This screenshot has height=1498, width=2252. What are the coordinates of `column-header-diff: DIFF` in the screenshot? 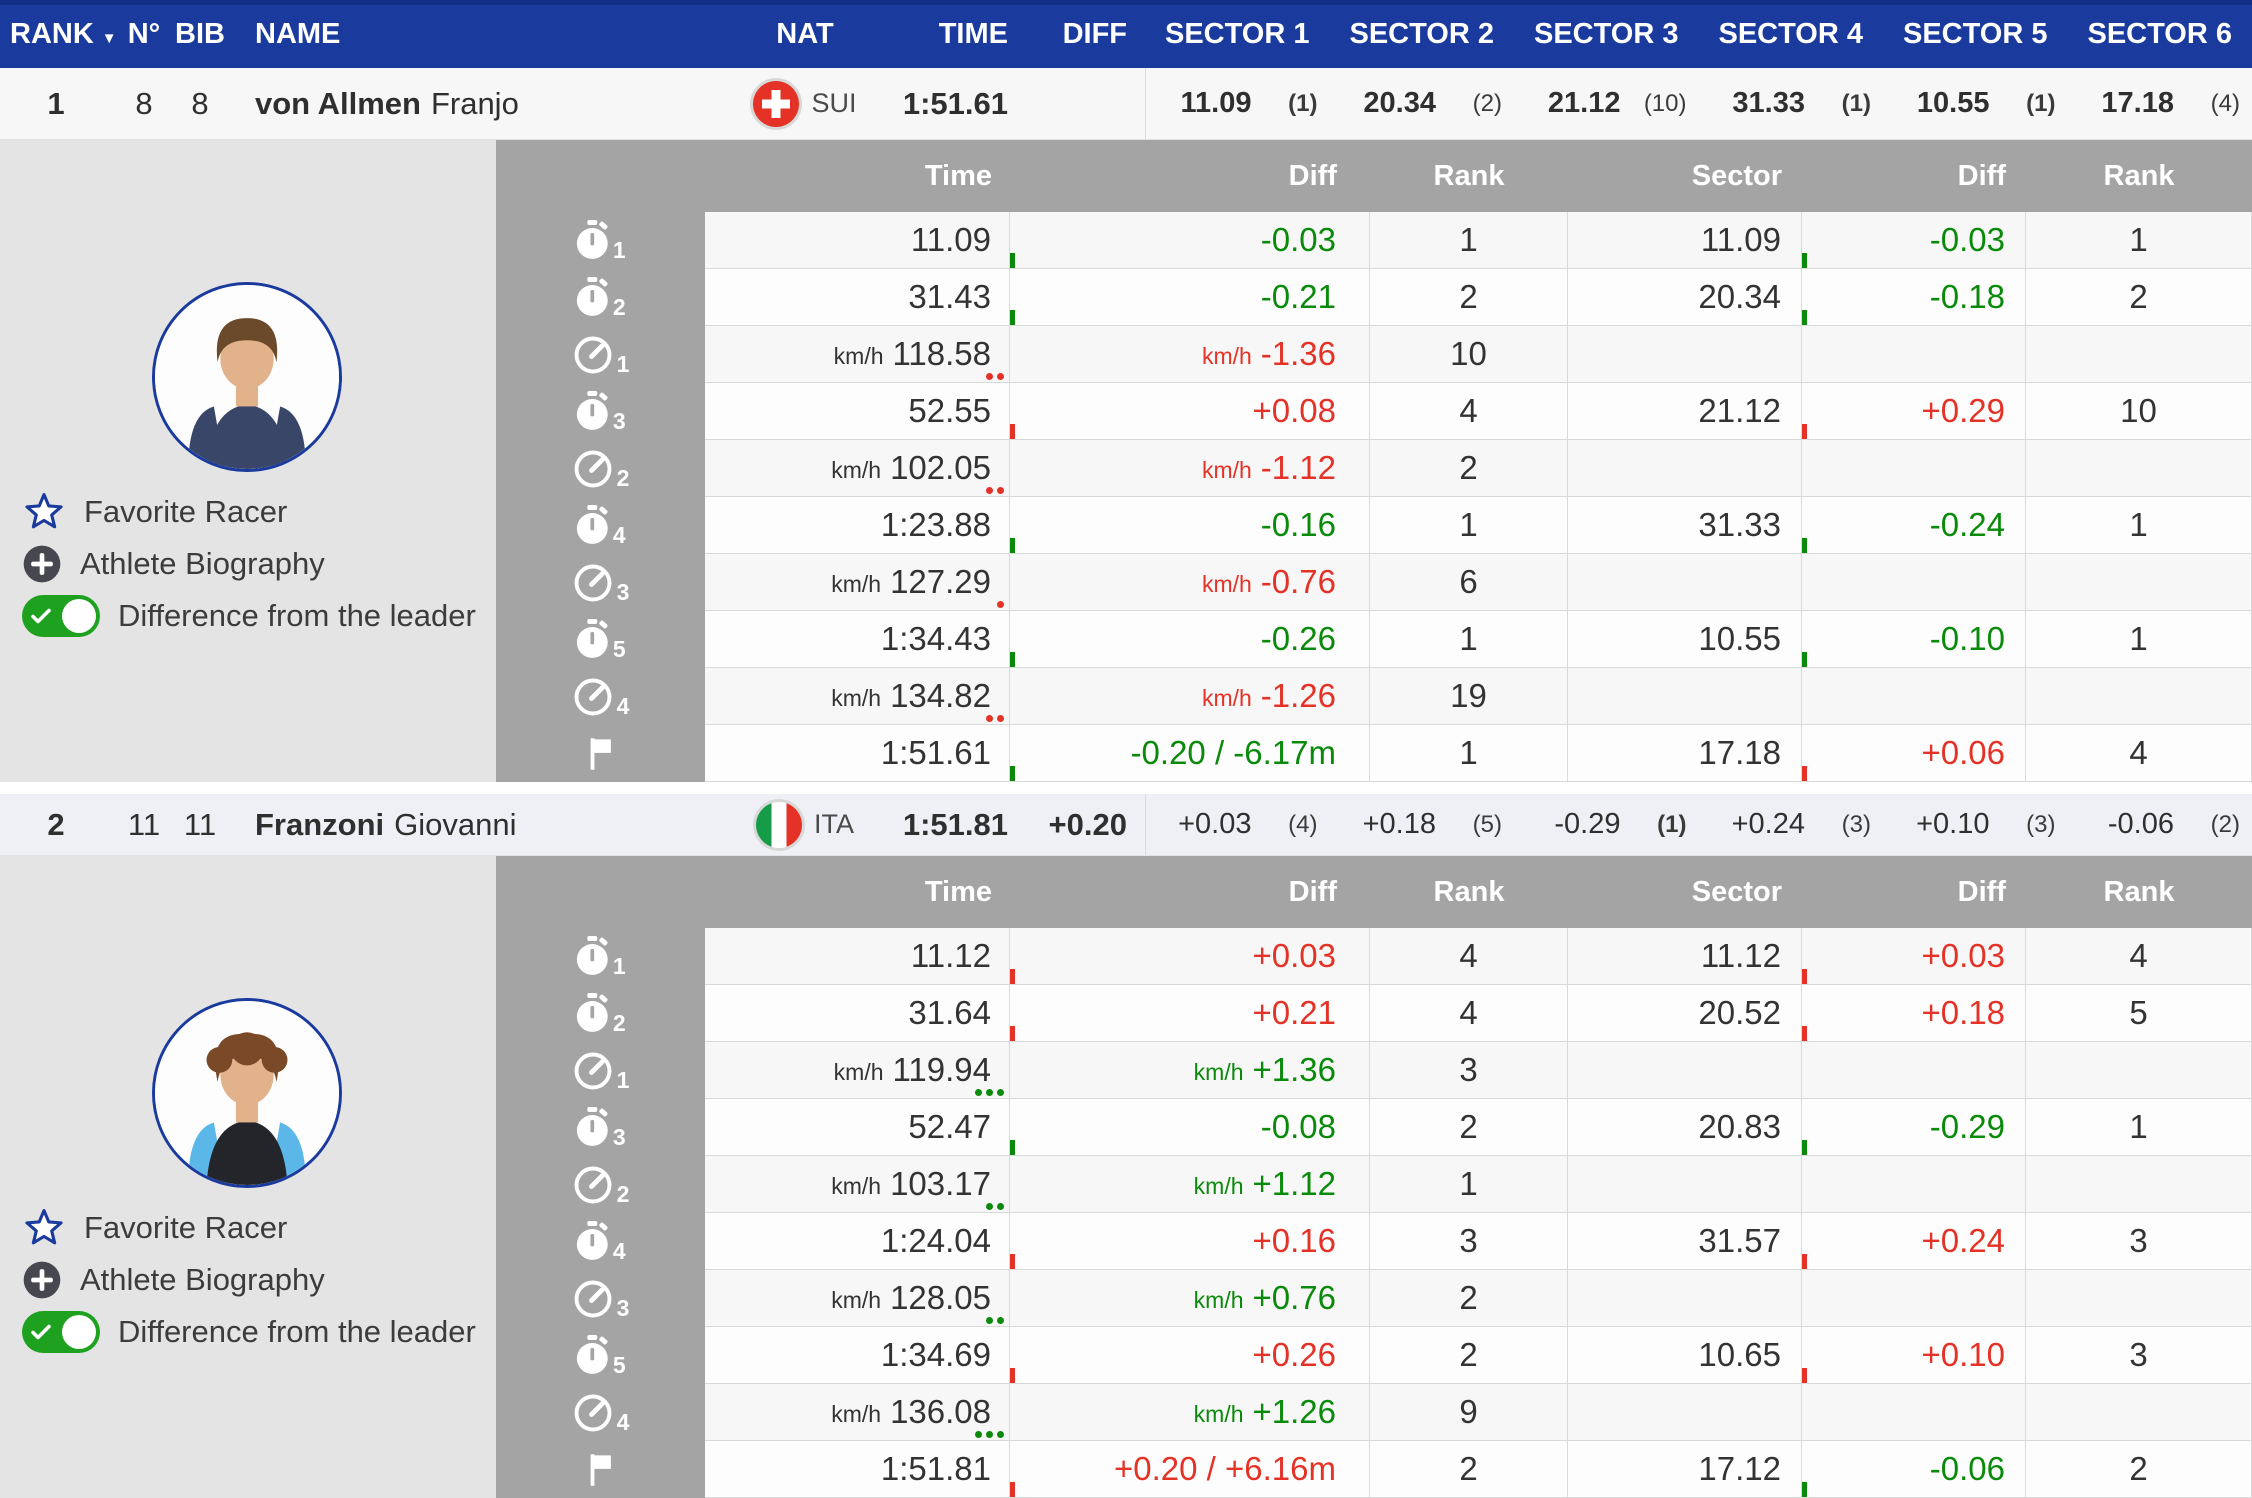 It's located at (1083, 34).